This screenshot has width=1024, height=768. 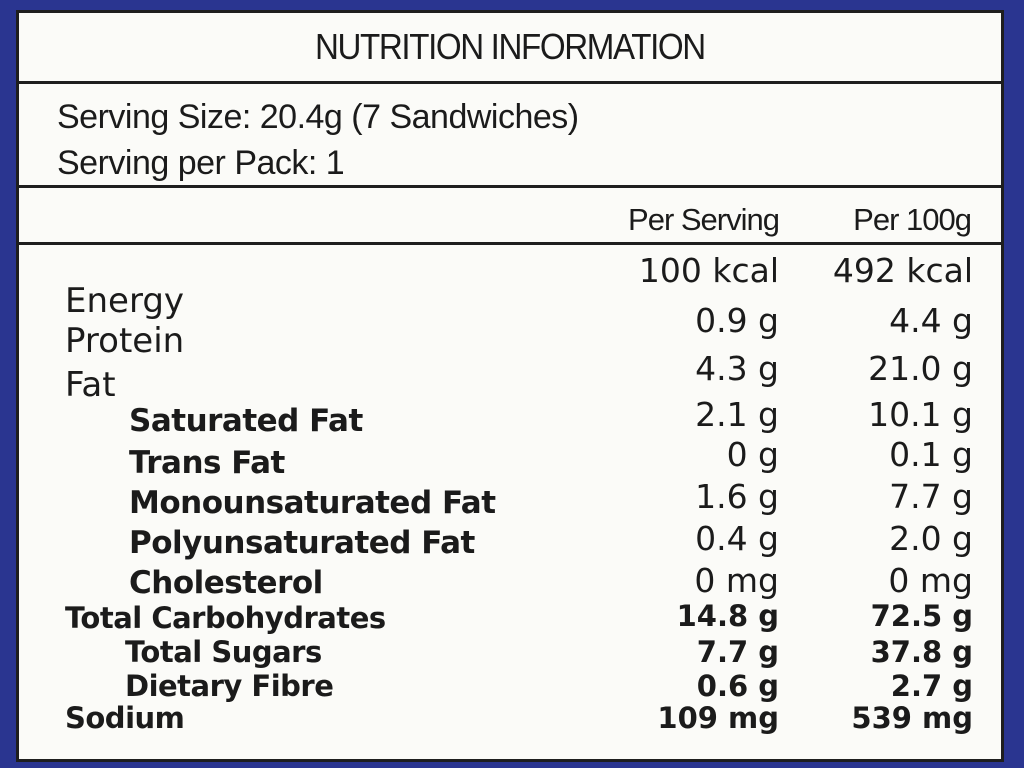 I want to click on nutrient-per-100g: 2.0 g, so click(x=931, y=538).